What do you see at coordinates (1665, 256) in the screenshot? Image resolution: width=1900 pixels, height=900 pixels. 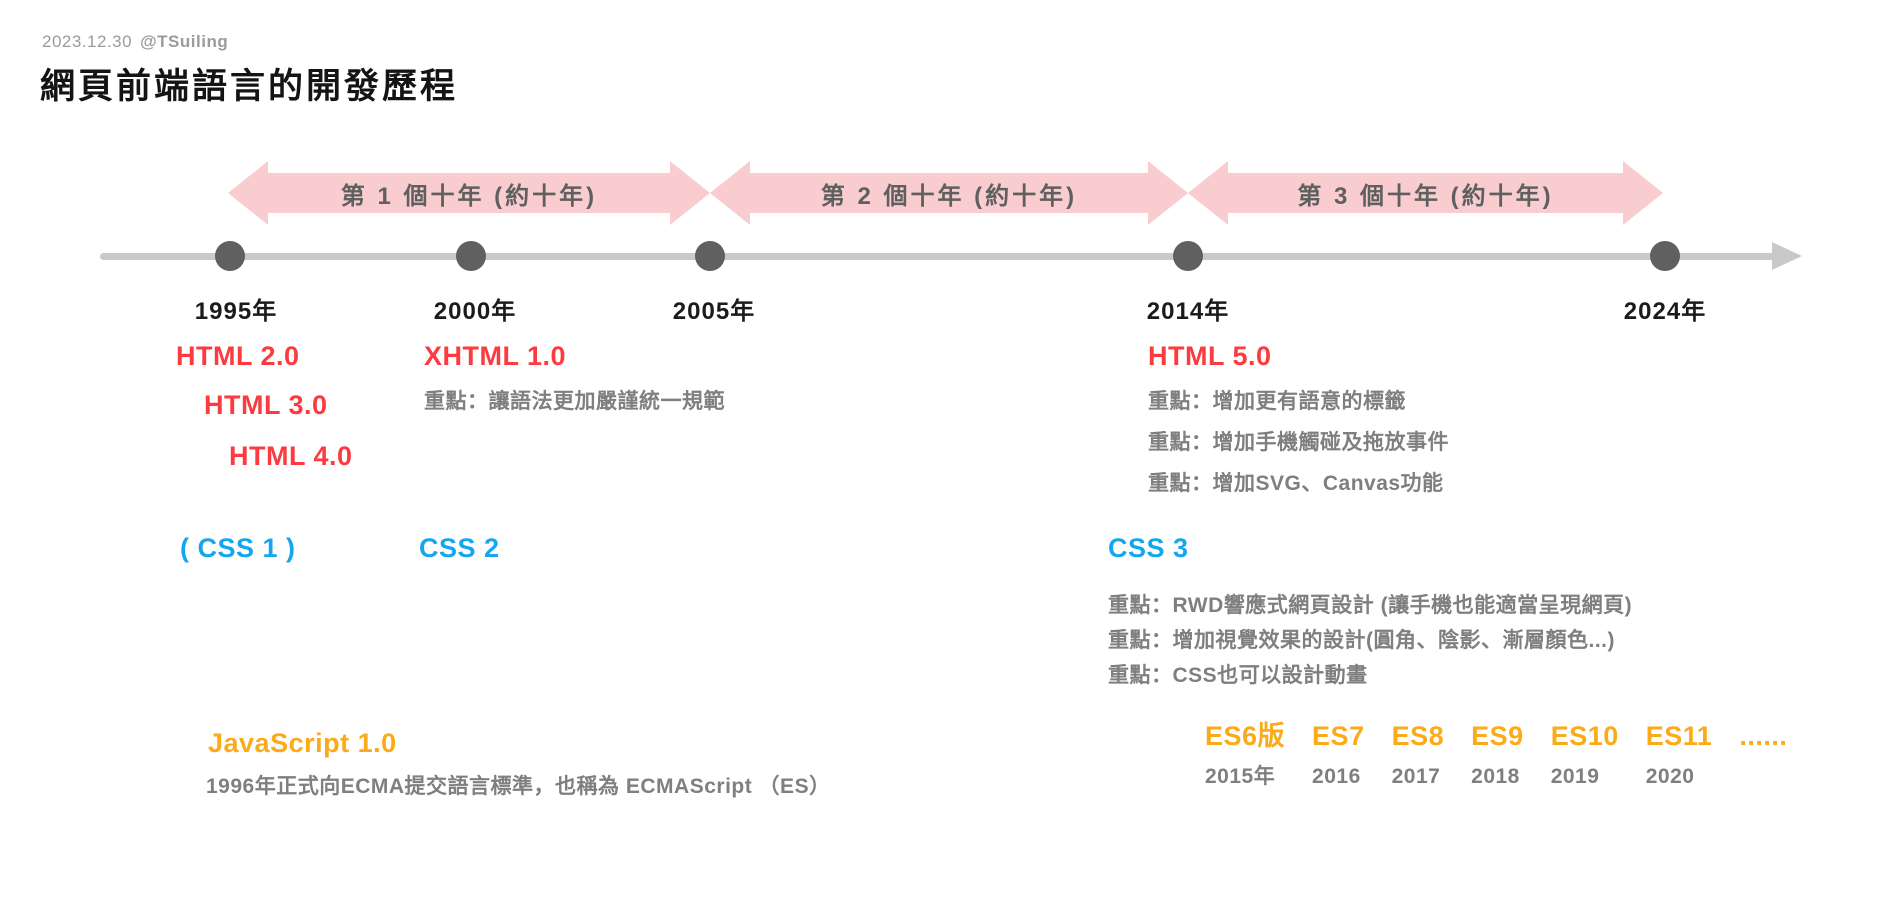 I see `timeline-dot-2024` at bounding box center [1665, 256].